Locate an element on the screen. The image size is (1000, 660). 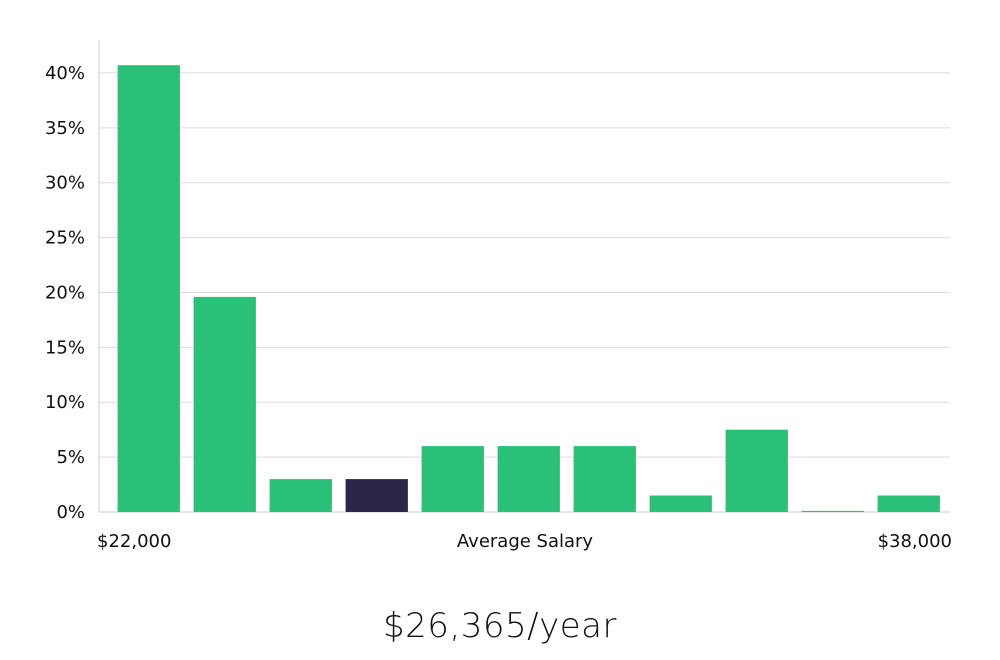
y-tick-label: 10% is located at coordinates (65, 402).